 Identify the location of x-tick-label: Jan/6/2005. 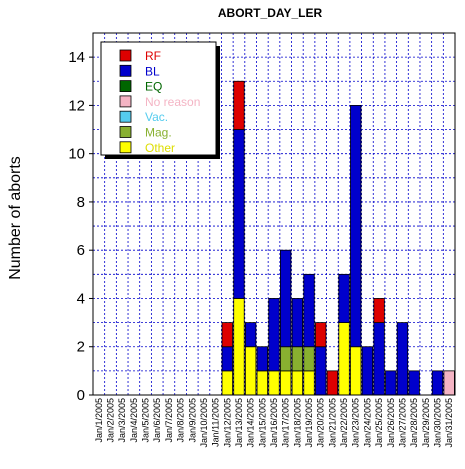
(157, 420).